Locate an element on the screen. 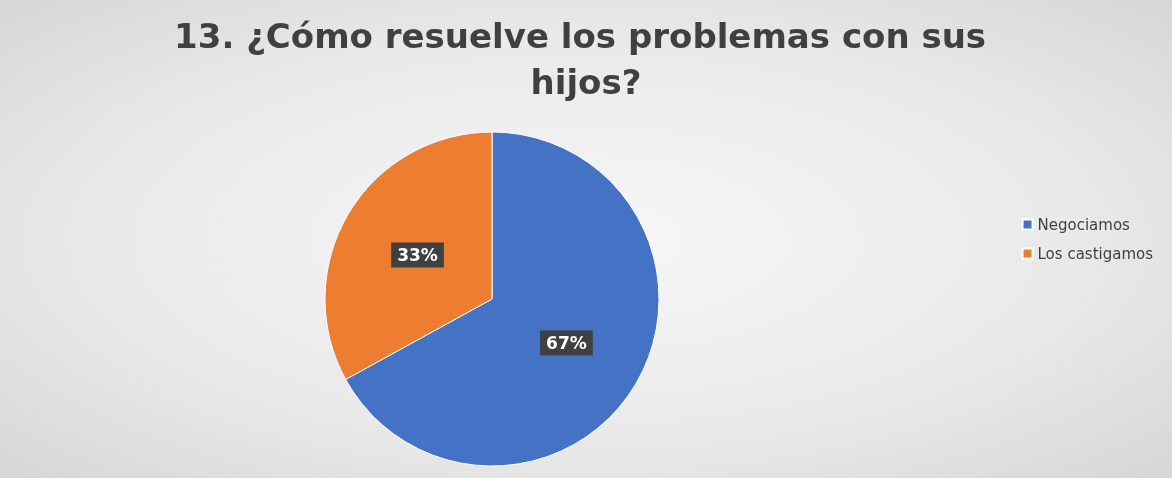 This screenshot has height=478, width=1172. data-label: 67% is located at coordinates (566, 343).